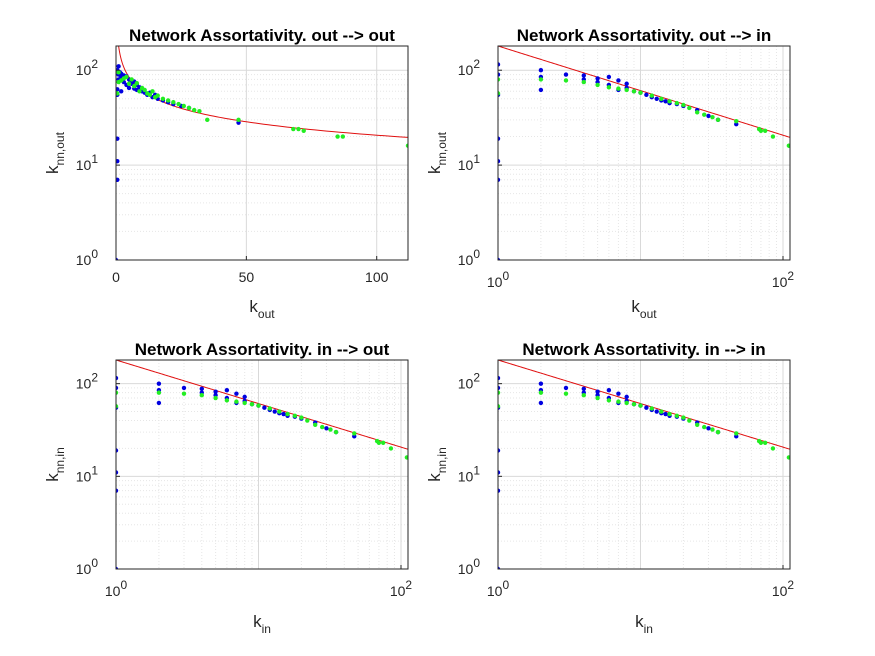  What do you see at coordinates (648, 629) in the screenshot?
I see `x-label-subscript: in` at bounding box center [648, 629].